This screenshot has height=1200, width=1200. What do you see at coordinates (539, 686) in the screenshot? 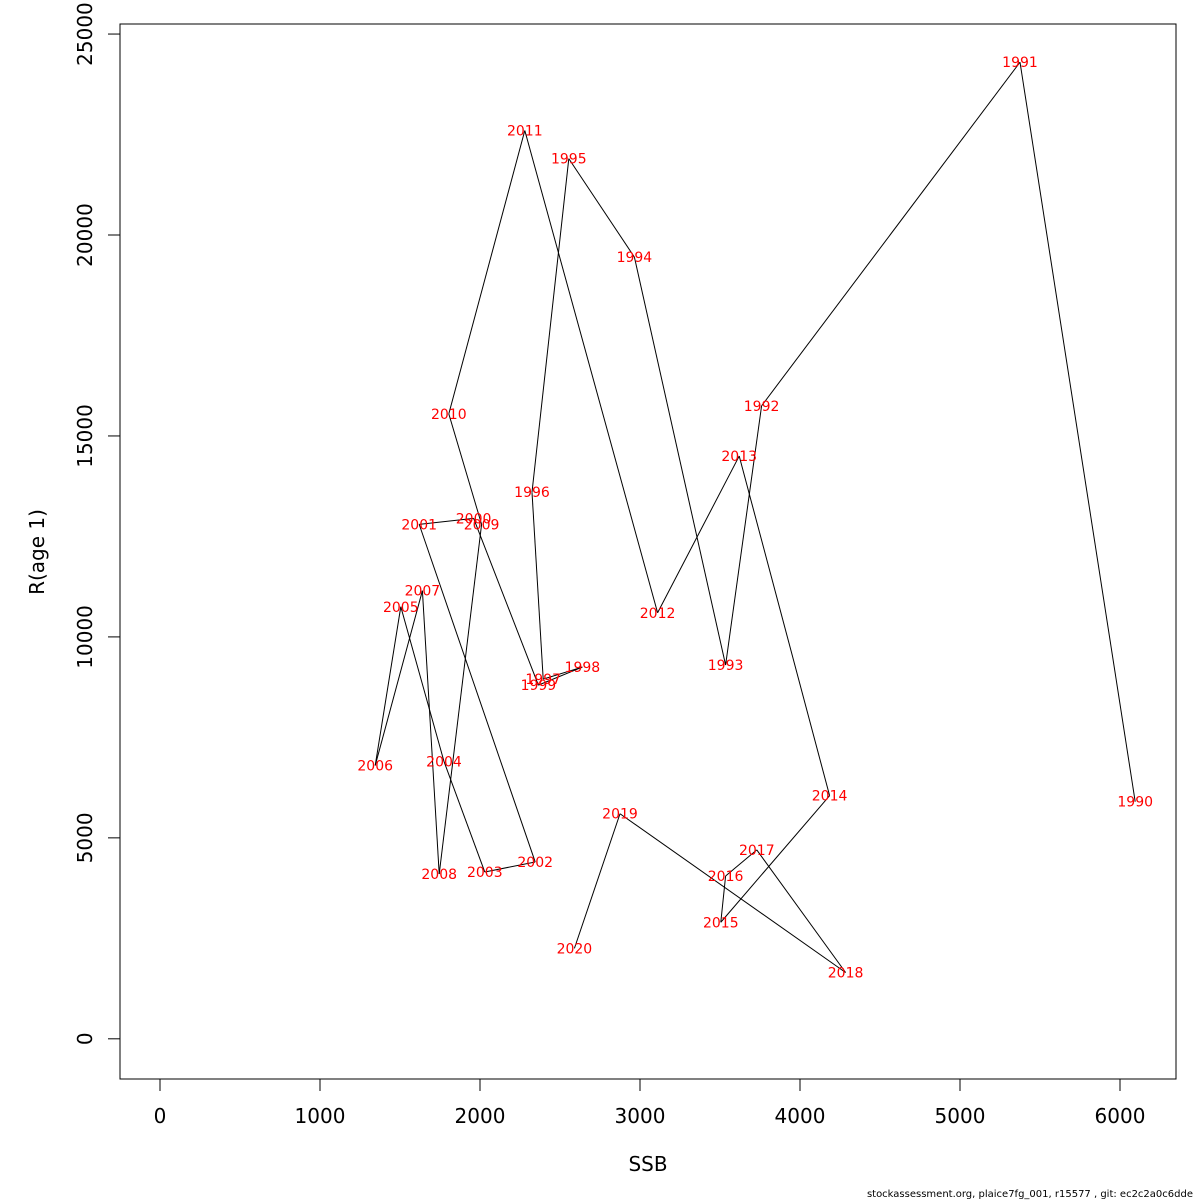
I see `point-label-1999: 1999` at bounding box center [539, 686].